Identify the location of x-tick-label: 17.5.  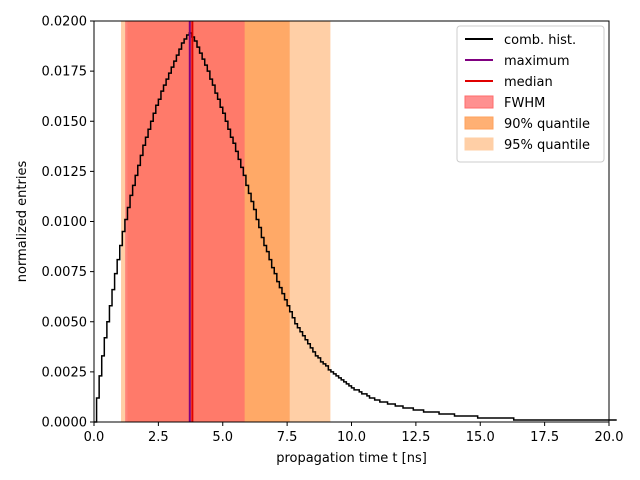
(544, 437).